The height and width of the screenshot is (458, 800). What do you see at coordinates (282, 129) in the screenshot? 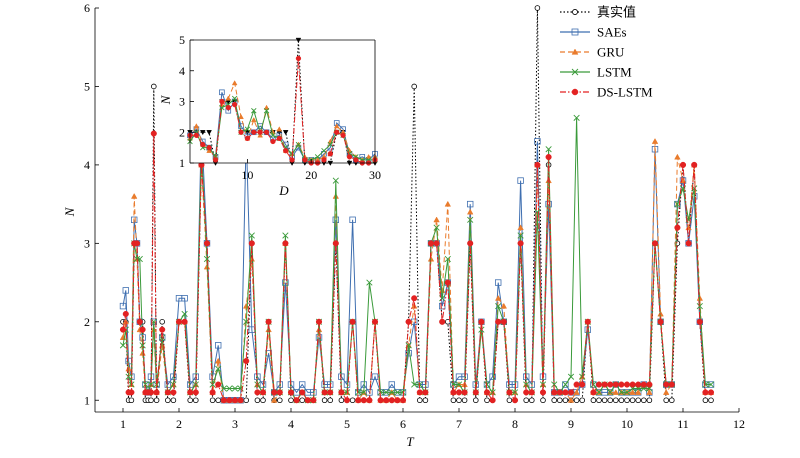
I see `inset-series-line-lstm` at bounding box center [282, 129].